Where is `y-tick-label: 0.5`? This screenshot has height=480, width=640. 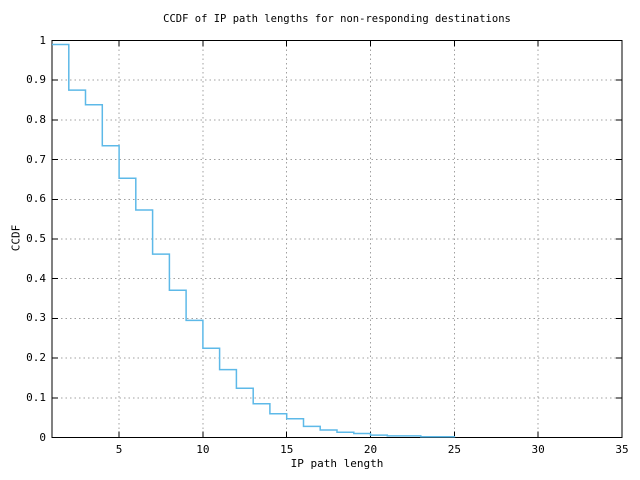 y-tick-label: 0.5 is located at coordinates (36, 238).